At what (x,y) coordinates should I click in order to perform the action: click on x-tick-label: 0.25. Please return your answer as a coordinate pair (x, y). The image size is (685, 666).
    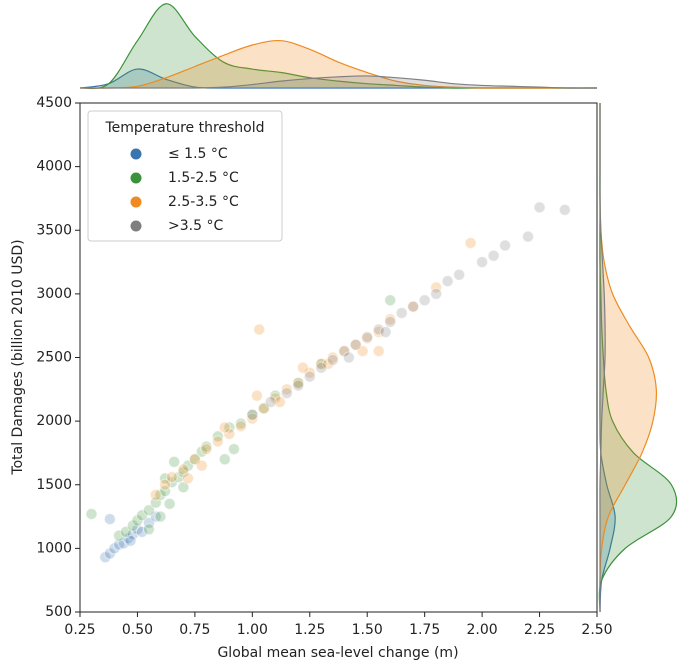
    Looking at the image, I should click on (79, 630).